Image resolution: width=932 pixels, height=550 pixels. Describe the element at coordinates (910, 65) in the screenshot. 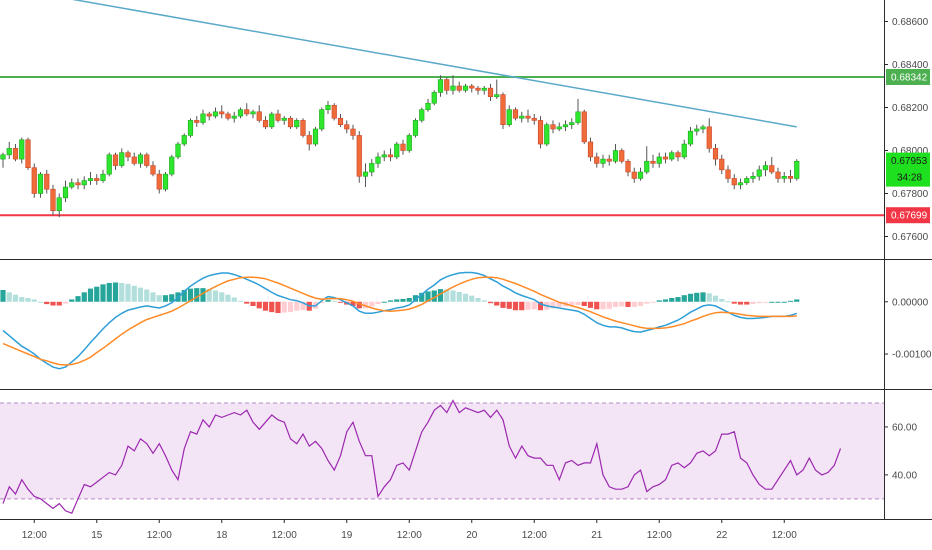

I see `price-tick-label: 0.68400` at that location.